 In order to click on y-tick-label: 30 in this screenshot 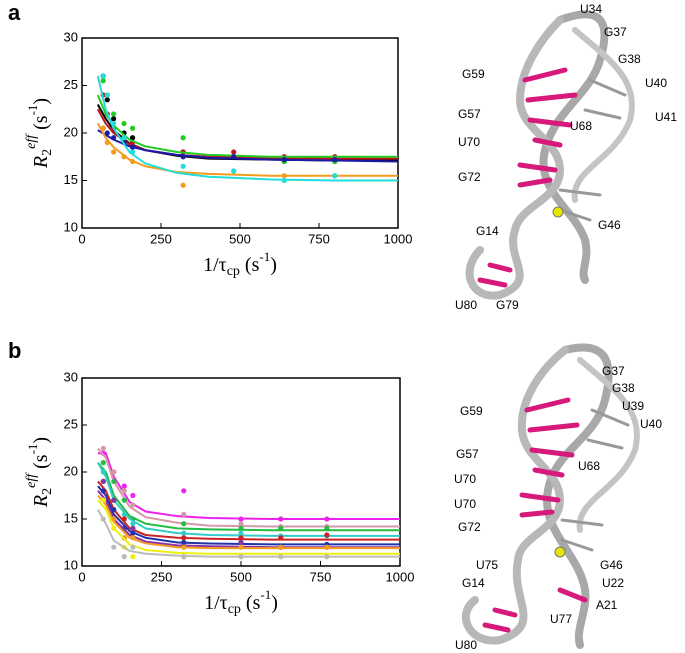, I will do `click(71, 376)`.